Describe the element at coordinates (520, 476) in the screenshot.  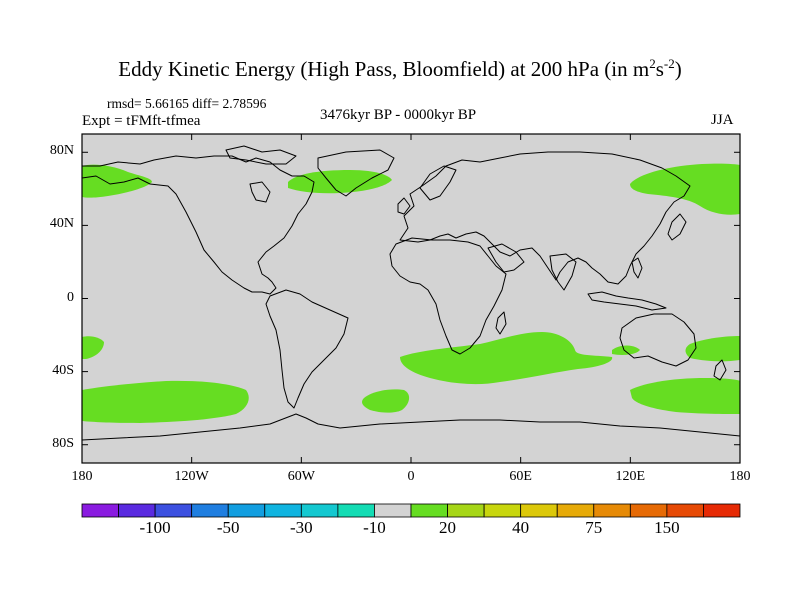
I see `lon-tick-label: 60E` at that location.